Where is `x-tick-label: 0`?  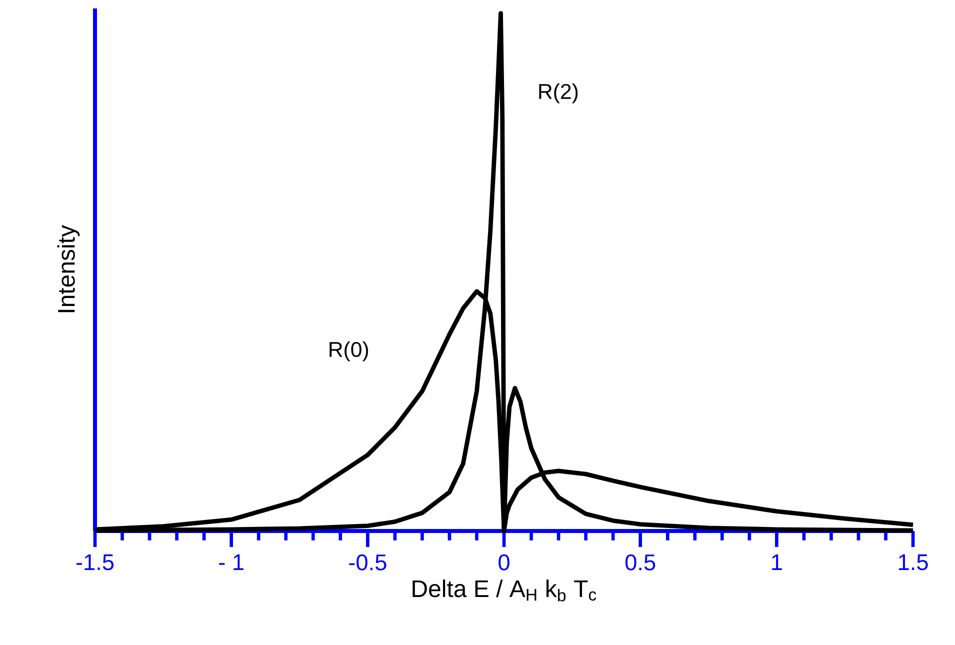 x-tick-label: 0 is located at coordinates (504, 562).